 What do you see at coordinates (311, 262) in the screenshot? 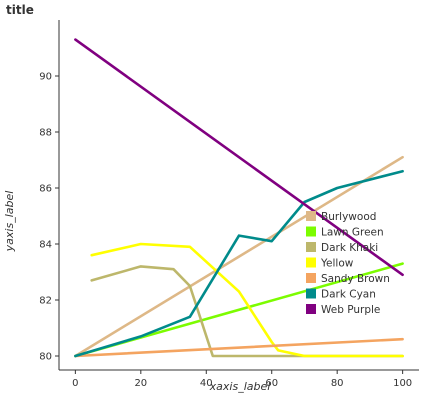
I see `legend-swatch-yellow` at bounding box center [311, 262].